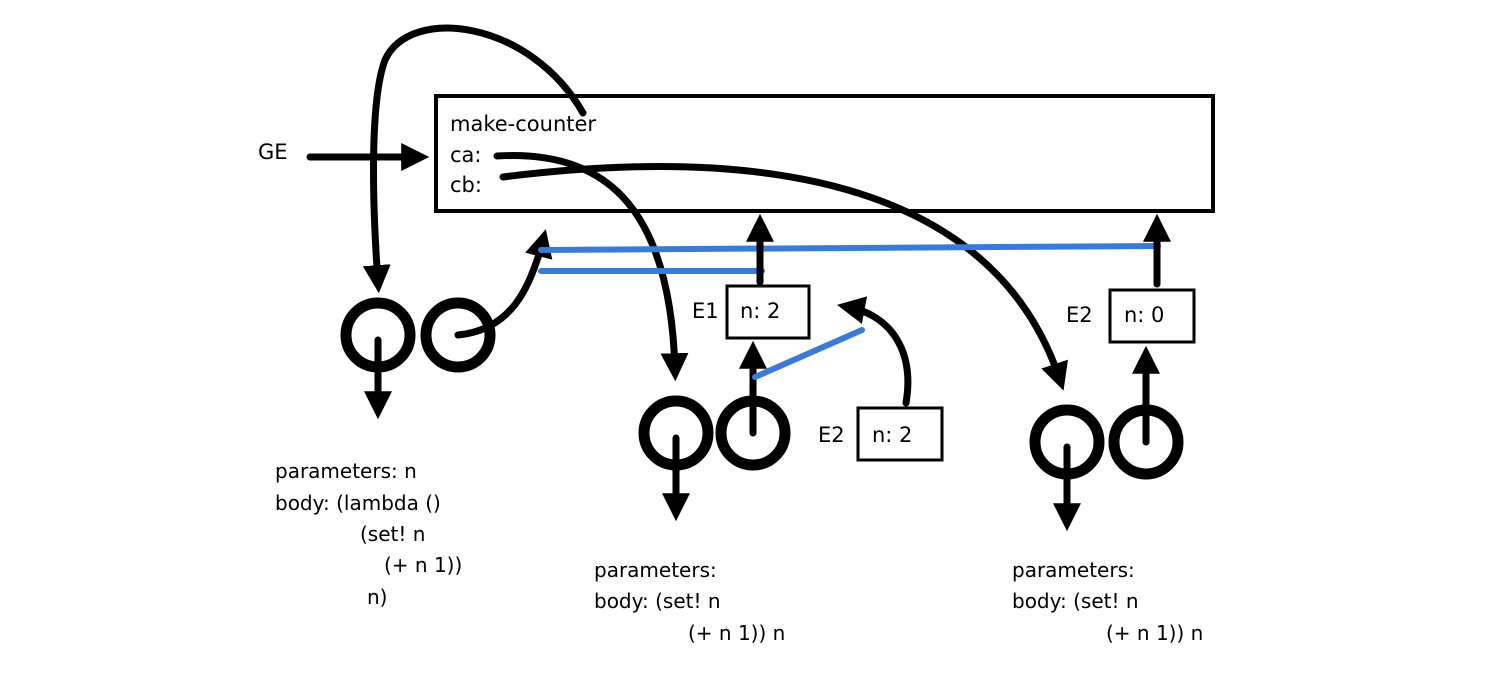 This screenshot has width=1494, height=682. Describe the element at coordinates (273, 152) in the screenshot. I see `ge-label: GE` at that location.